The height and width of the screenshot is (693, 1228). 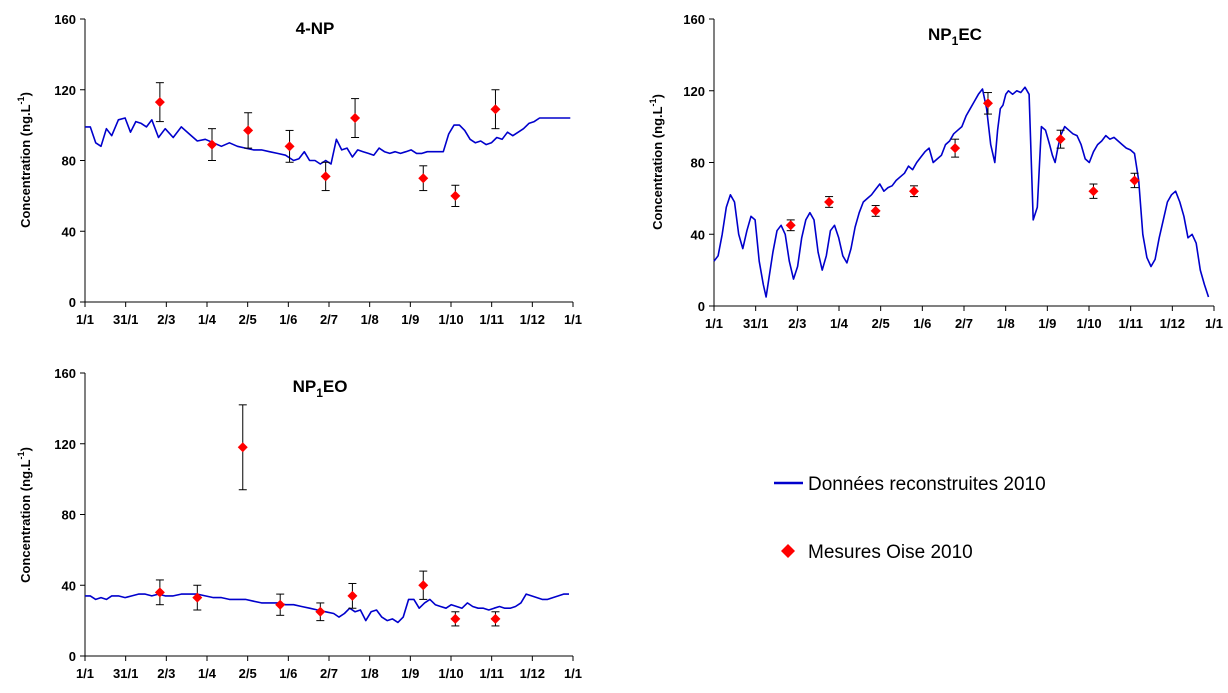 I want to click on chart-title: NP1EO, so click(x=320, y=388).